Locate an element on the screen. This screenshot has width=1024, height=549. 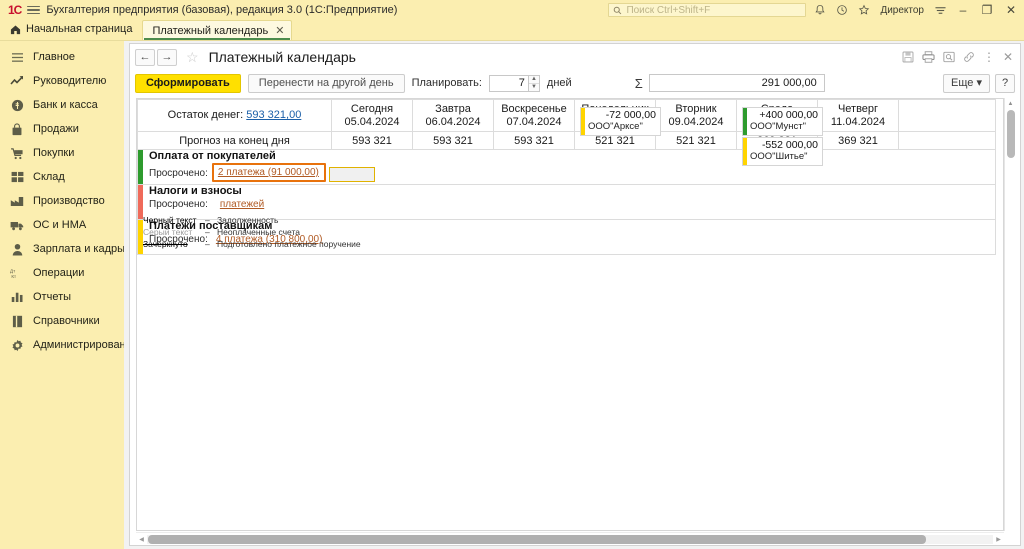
forward-button: → is located at coordinates (167, 57).